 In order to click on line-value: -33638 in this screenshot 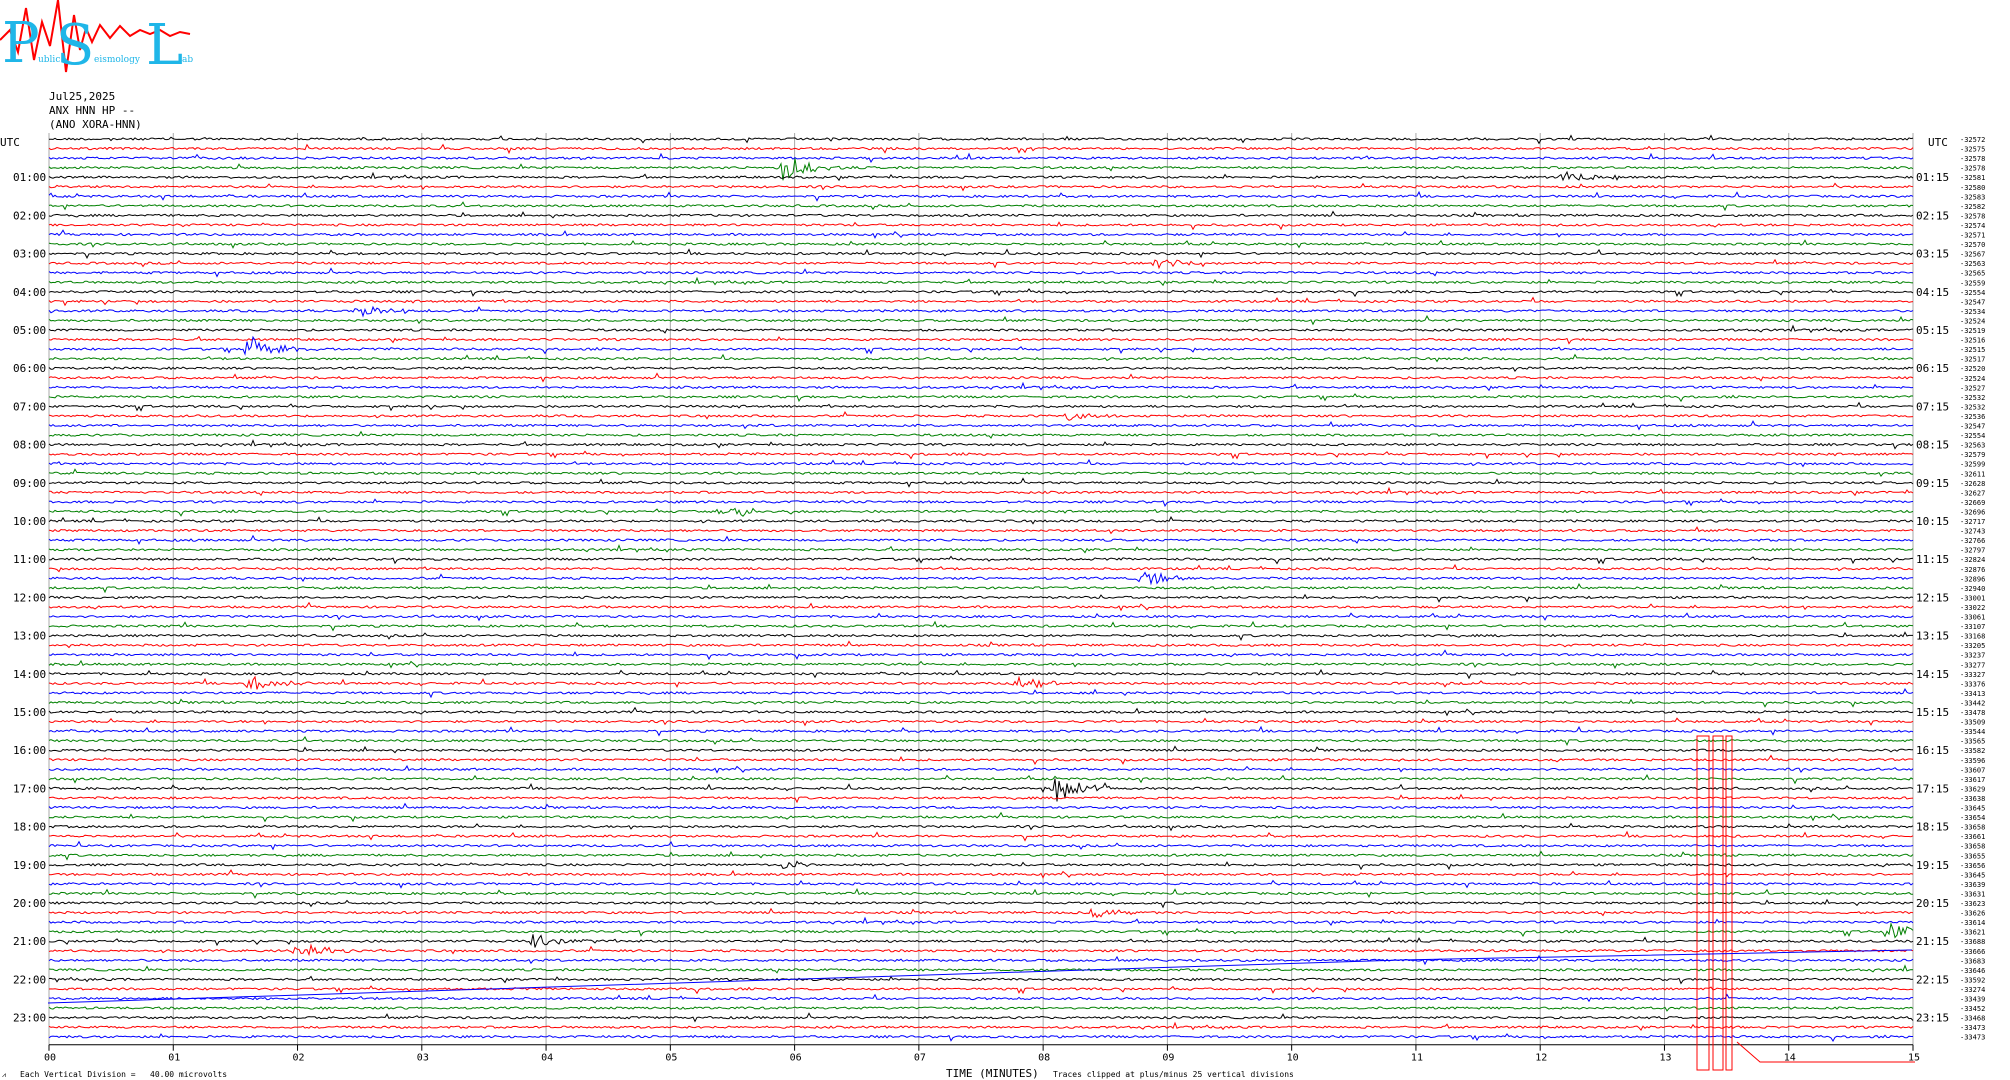, I will do `click(1972, 799)`.